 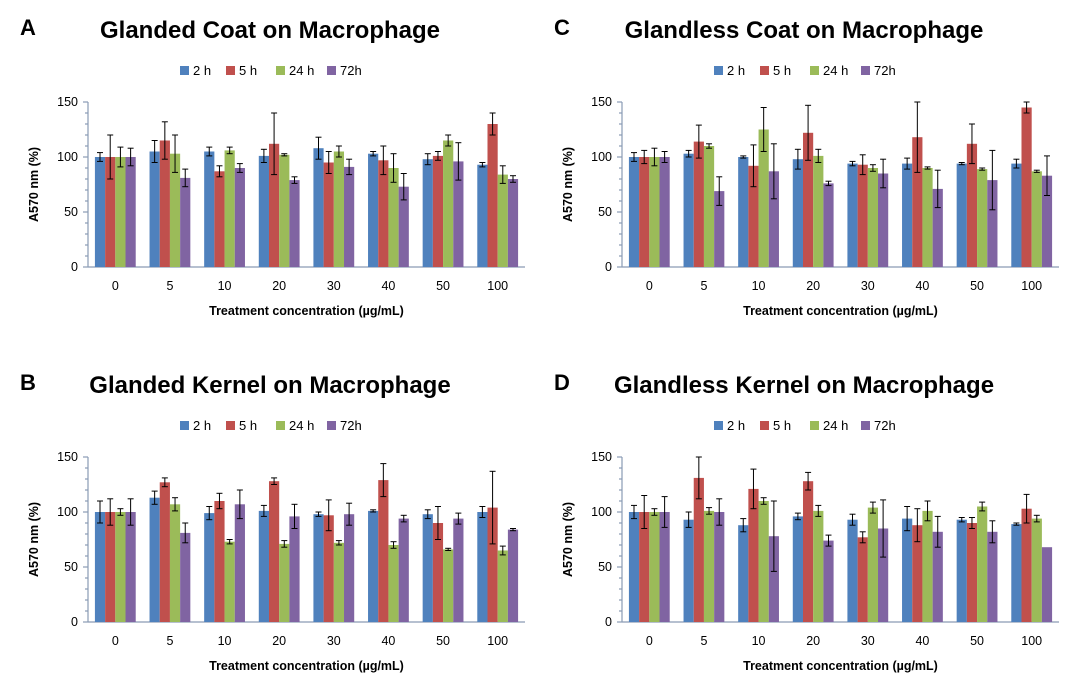 What do you see at coordinates (649, 286) in the screenshot?
I see `x-tick-label: 0` at bounding box center [649, 286].